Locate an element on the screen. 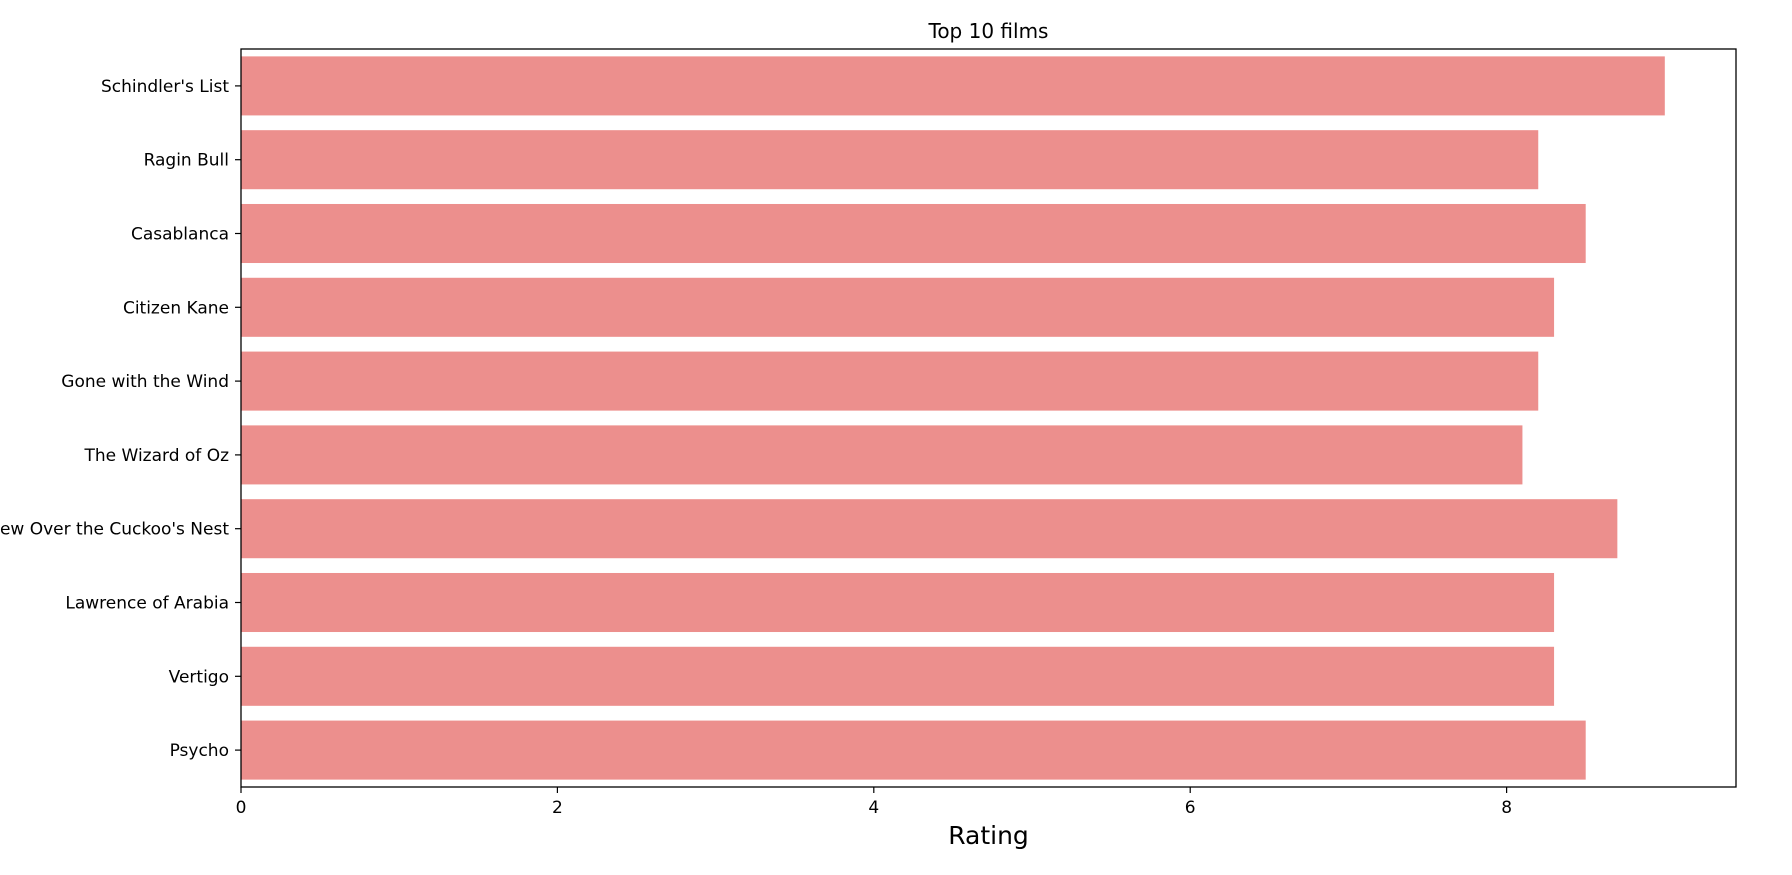  chart-title: Top 10 films is located at coordinates (988, 31).